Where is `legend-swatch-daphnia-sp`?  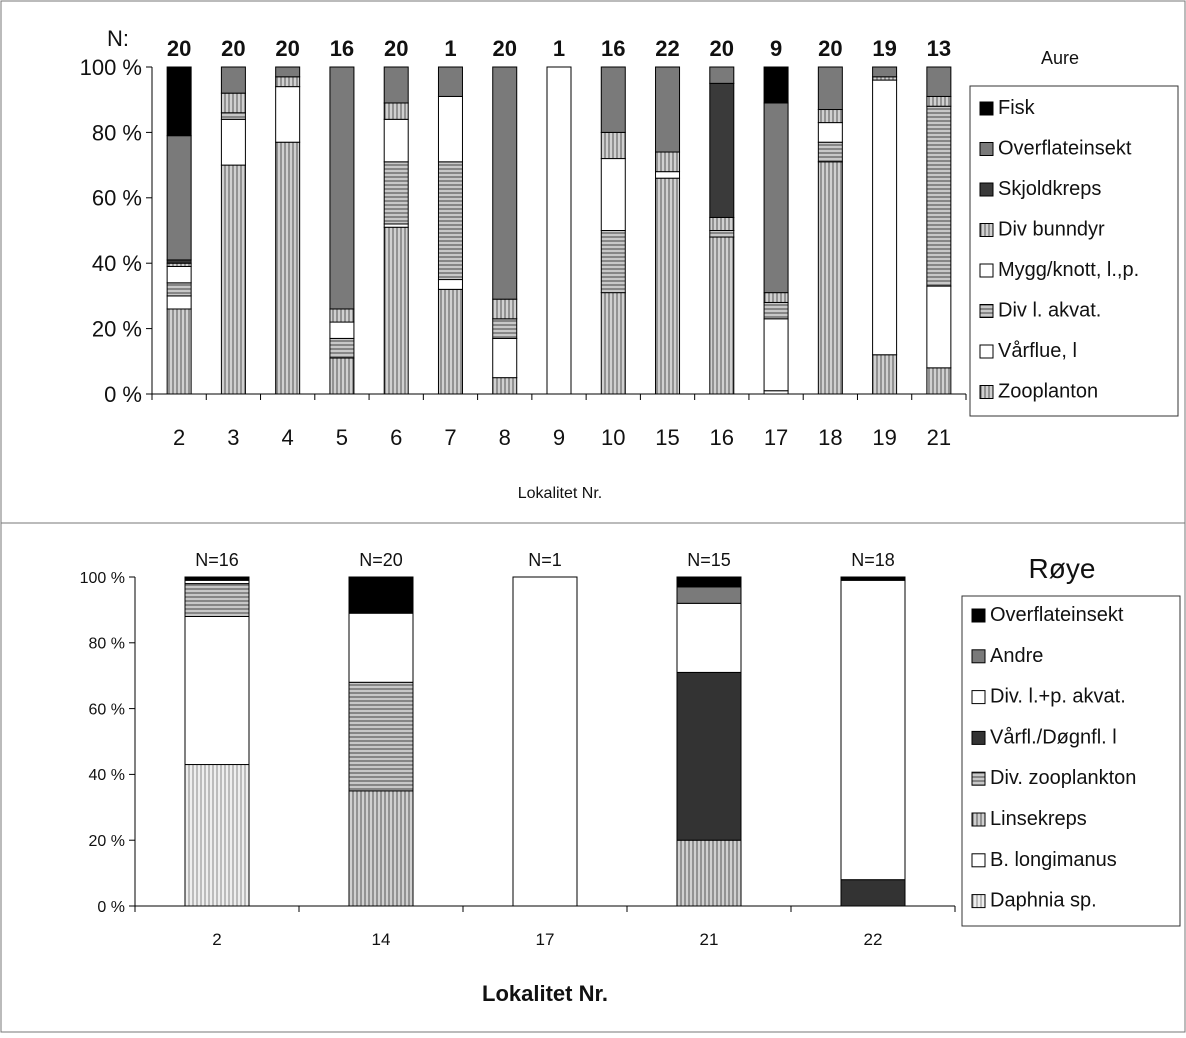 legend-swatch-daphnia-sp is located at coordinates (978, 901).